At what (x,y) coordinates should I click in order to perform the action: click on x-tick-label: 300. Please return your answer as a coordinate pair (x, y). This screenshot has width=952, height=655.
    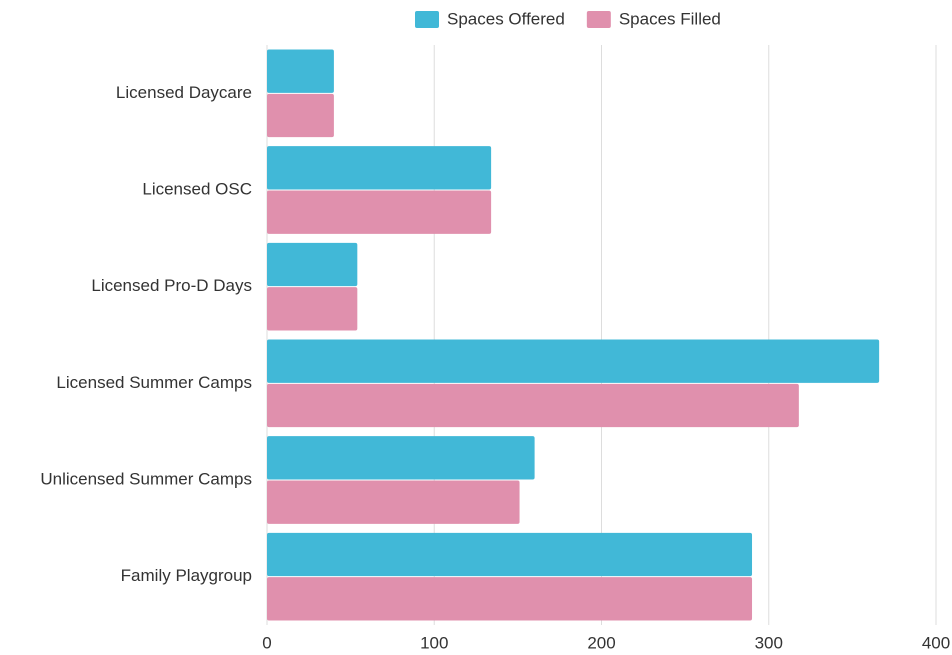
    Looking at the image, I should click on (769, 642).